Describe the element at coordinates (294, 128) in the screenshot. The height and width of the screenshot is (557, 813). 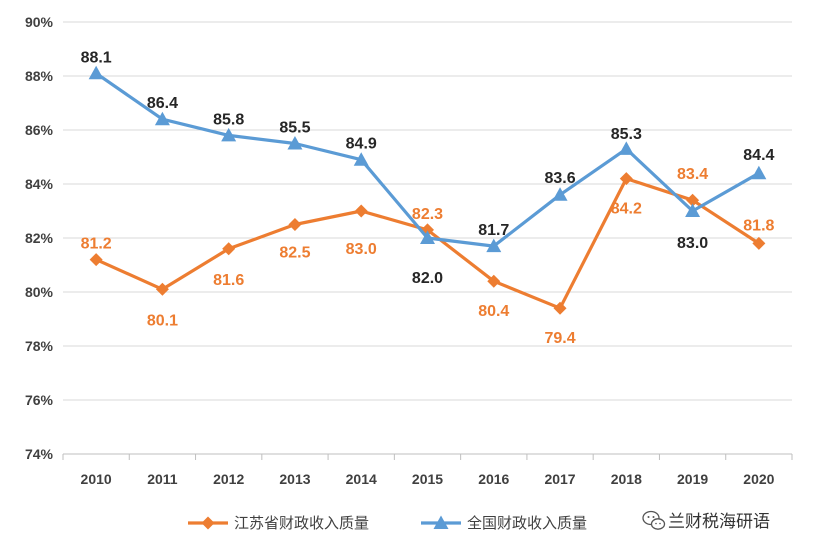
I see `data-label: 85.5` at that location.